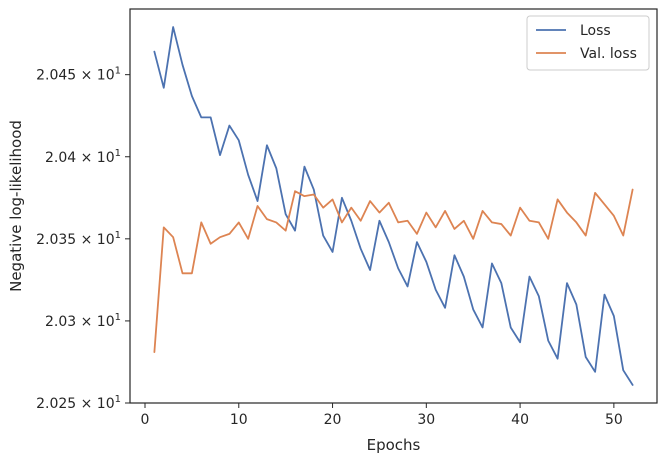 This screenshot has width=667, height=463. I want to click on legend: Loss Val. loss, so click(588, 43).